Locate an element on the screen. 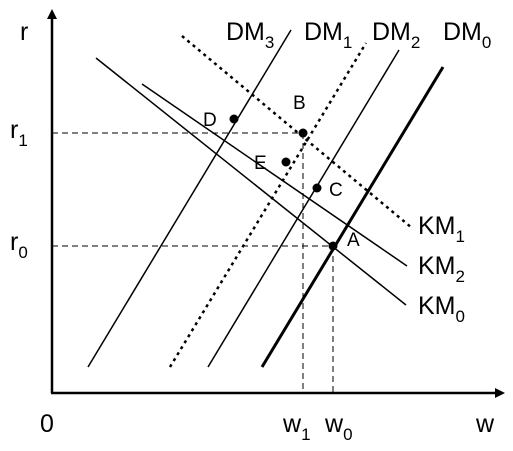  point-c-label: C is located at coordinates (336, 190).